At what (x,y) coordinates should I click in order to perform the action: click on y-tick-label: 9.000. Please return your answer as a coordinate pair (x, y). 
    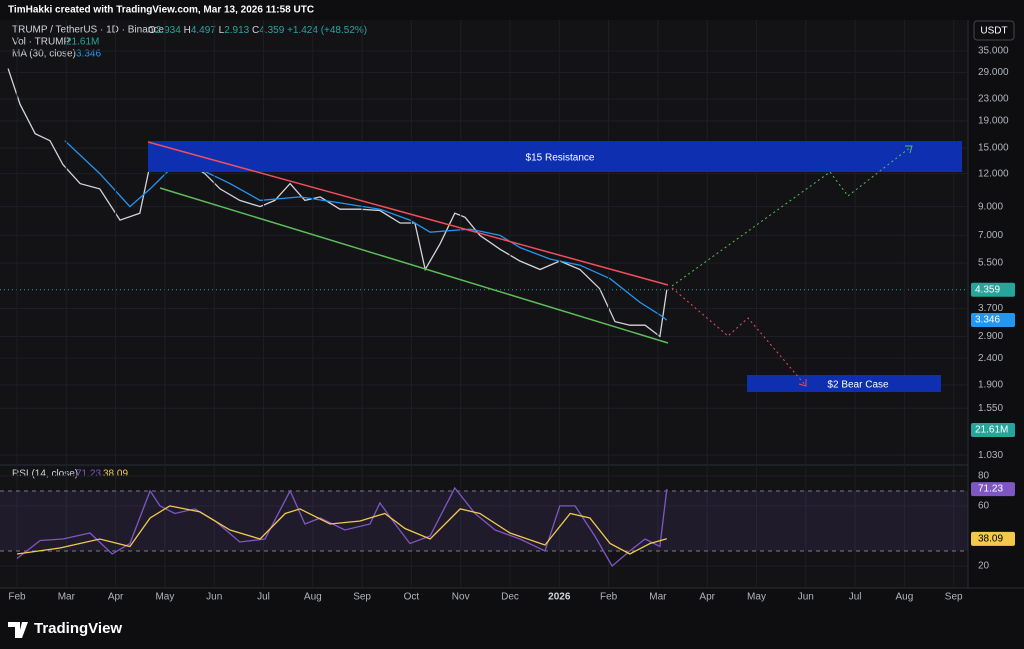
    Looking at the image, I should click on (990, 206).